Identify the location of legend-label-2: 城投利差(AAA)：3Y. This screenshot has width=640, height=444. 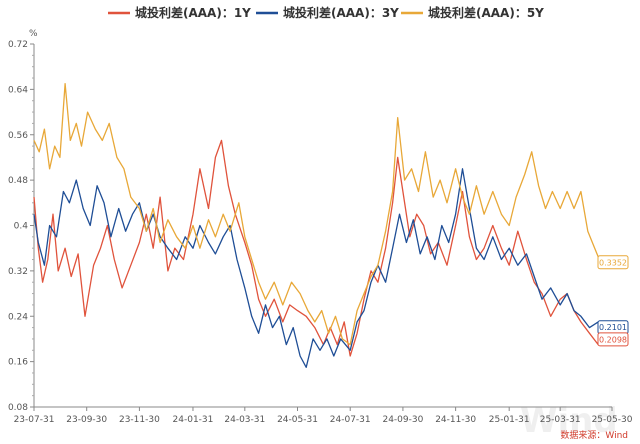
(341, 12).